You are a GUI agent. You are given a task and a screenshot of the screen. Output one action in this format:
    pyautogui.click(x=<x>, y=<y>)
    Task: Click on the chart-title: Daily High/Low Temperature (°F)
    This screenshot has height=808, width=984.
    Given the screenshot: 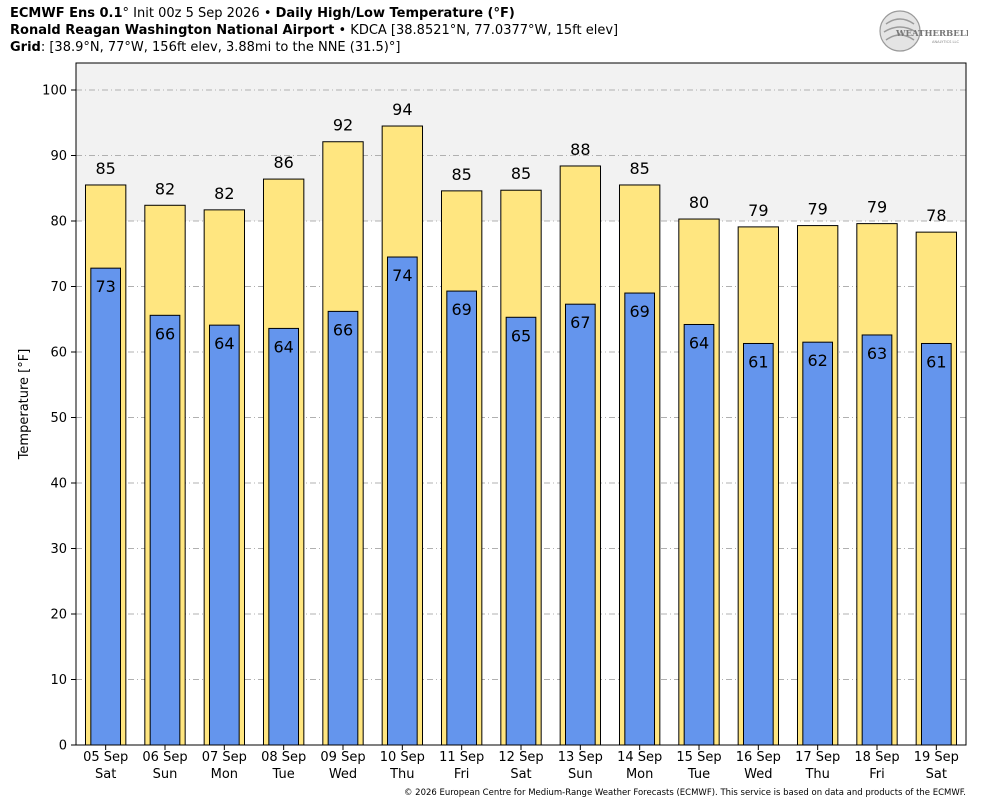 What is the action you would take?
    pyautogui.click(x=395, y=13)
    